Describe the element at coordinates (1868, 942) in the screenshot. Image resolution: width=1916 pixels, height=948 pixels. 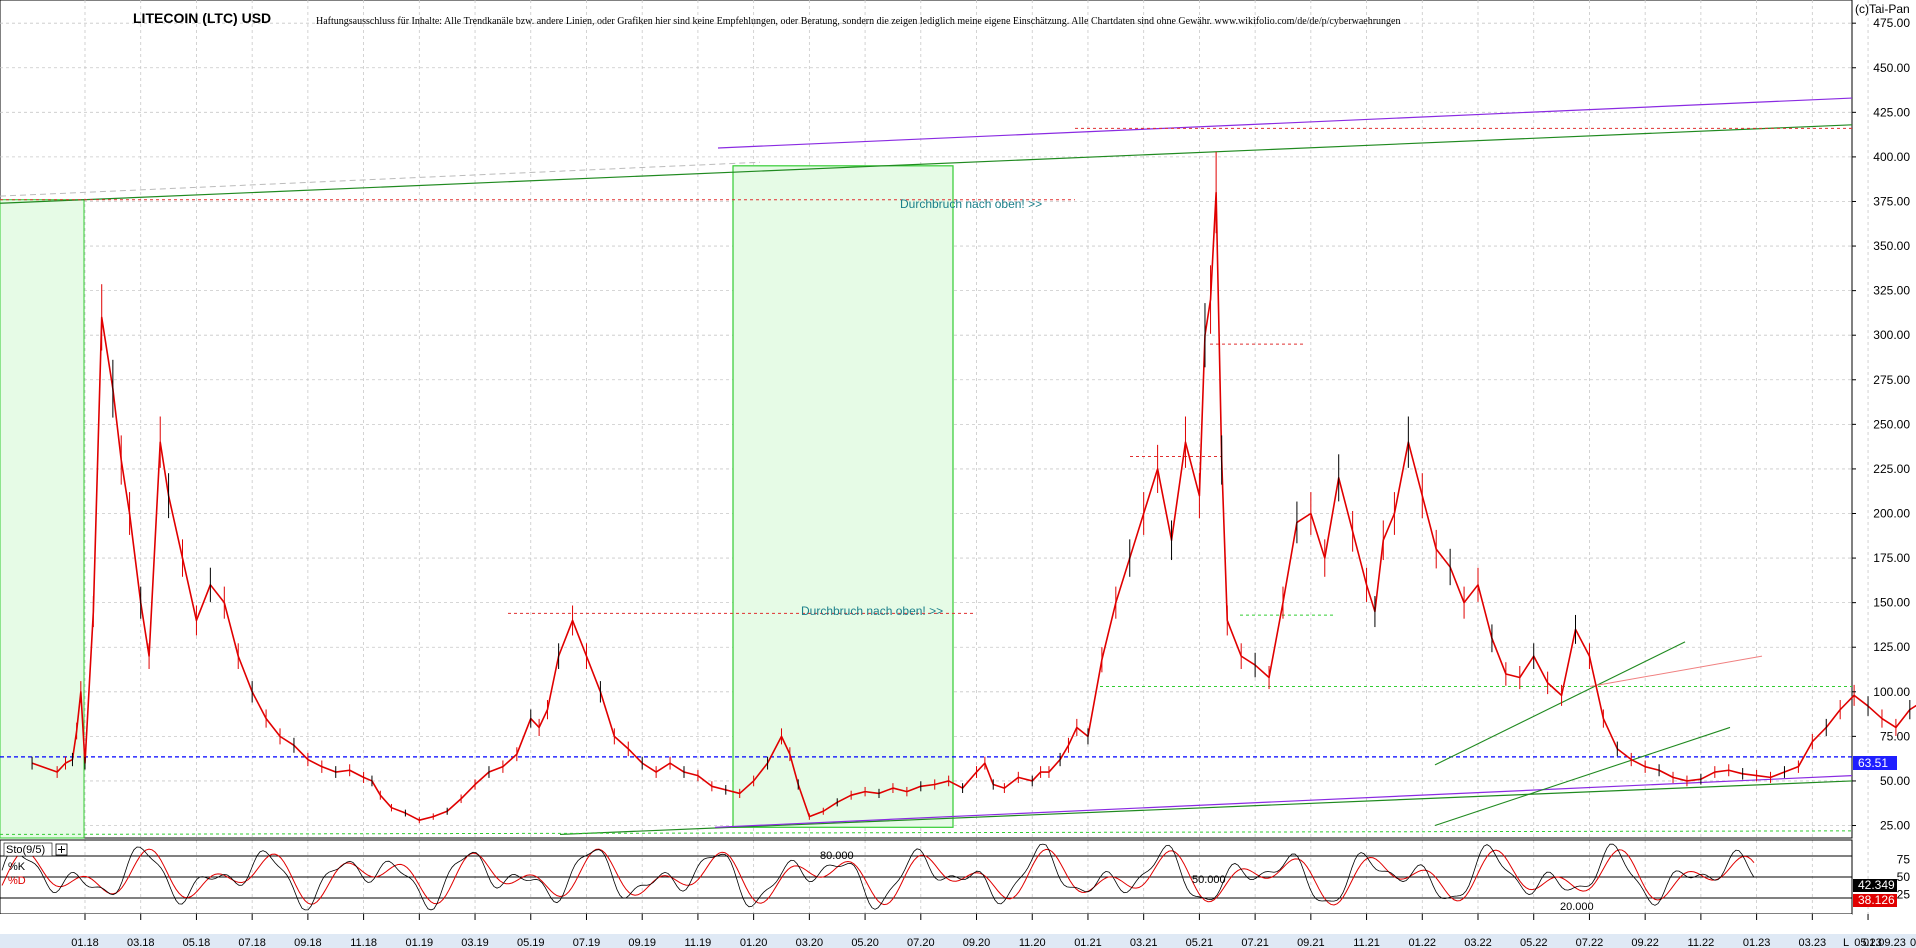
I see `x-tick-label: 05.23` at that location.